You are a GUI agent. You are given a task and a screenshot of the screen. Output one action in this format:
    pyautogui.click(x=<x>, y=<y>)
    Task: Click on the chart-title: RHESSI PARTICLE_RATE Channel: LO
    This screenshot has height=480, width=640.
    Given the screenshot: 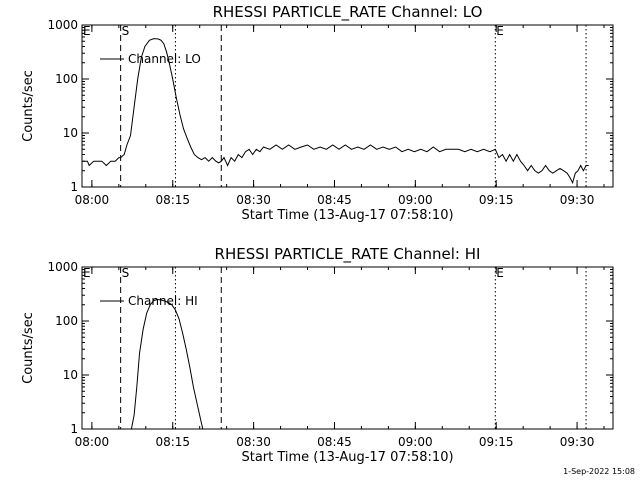 What is the action you would take?
    pyautogui.click(x=348, y=12)
    